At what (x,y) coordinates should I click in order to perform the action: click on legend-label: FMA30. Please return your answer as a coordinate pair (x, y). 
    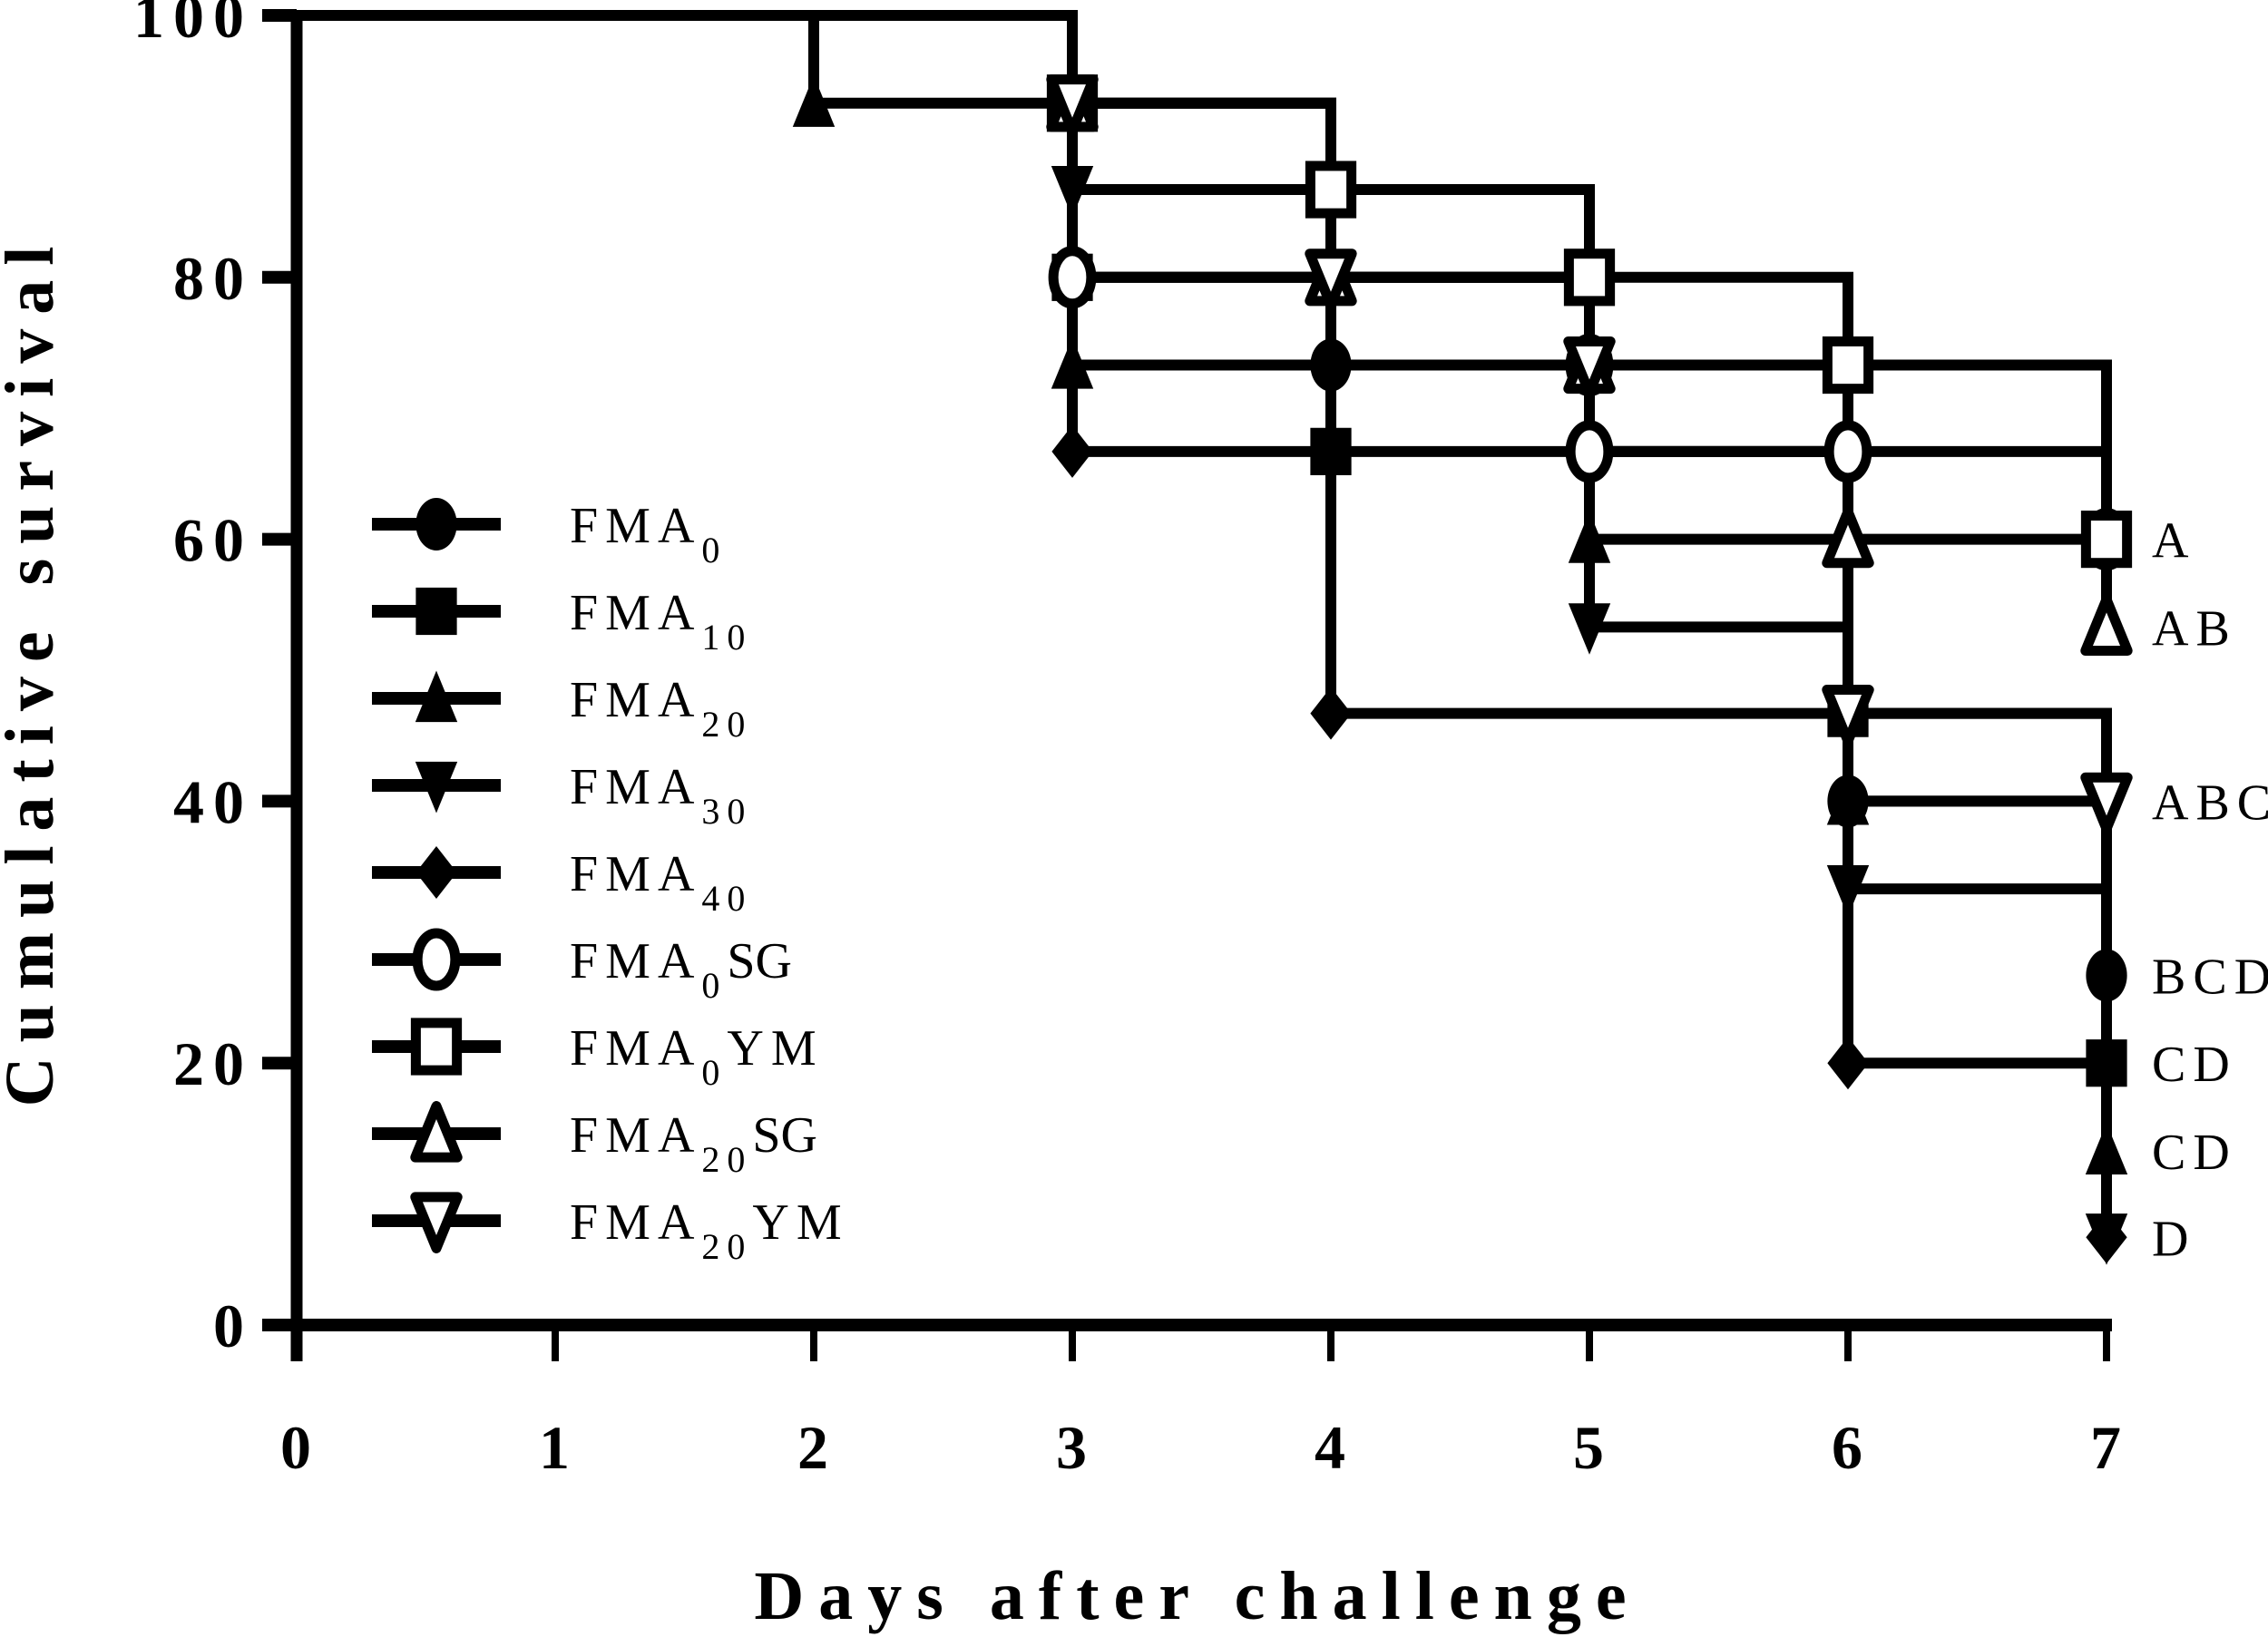
    Looking at the image, I should click on (661, 795).